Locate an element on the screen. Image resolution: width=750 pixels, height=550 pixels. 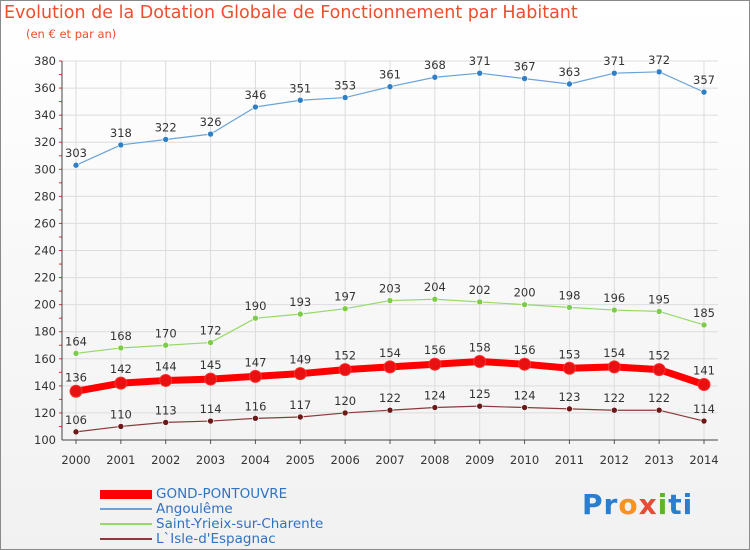
data-label: 346 is located at coordinates (255, 95).